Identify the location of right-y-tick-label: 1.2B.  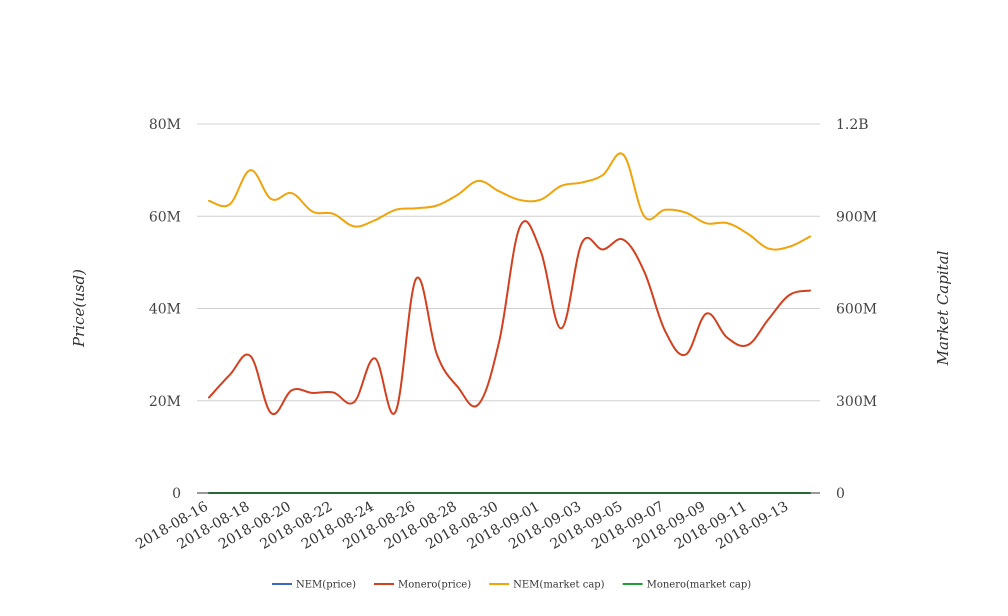
(852, 125).